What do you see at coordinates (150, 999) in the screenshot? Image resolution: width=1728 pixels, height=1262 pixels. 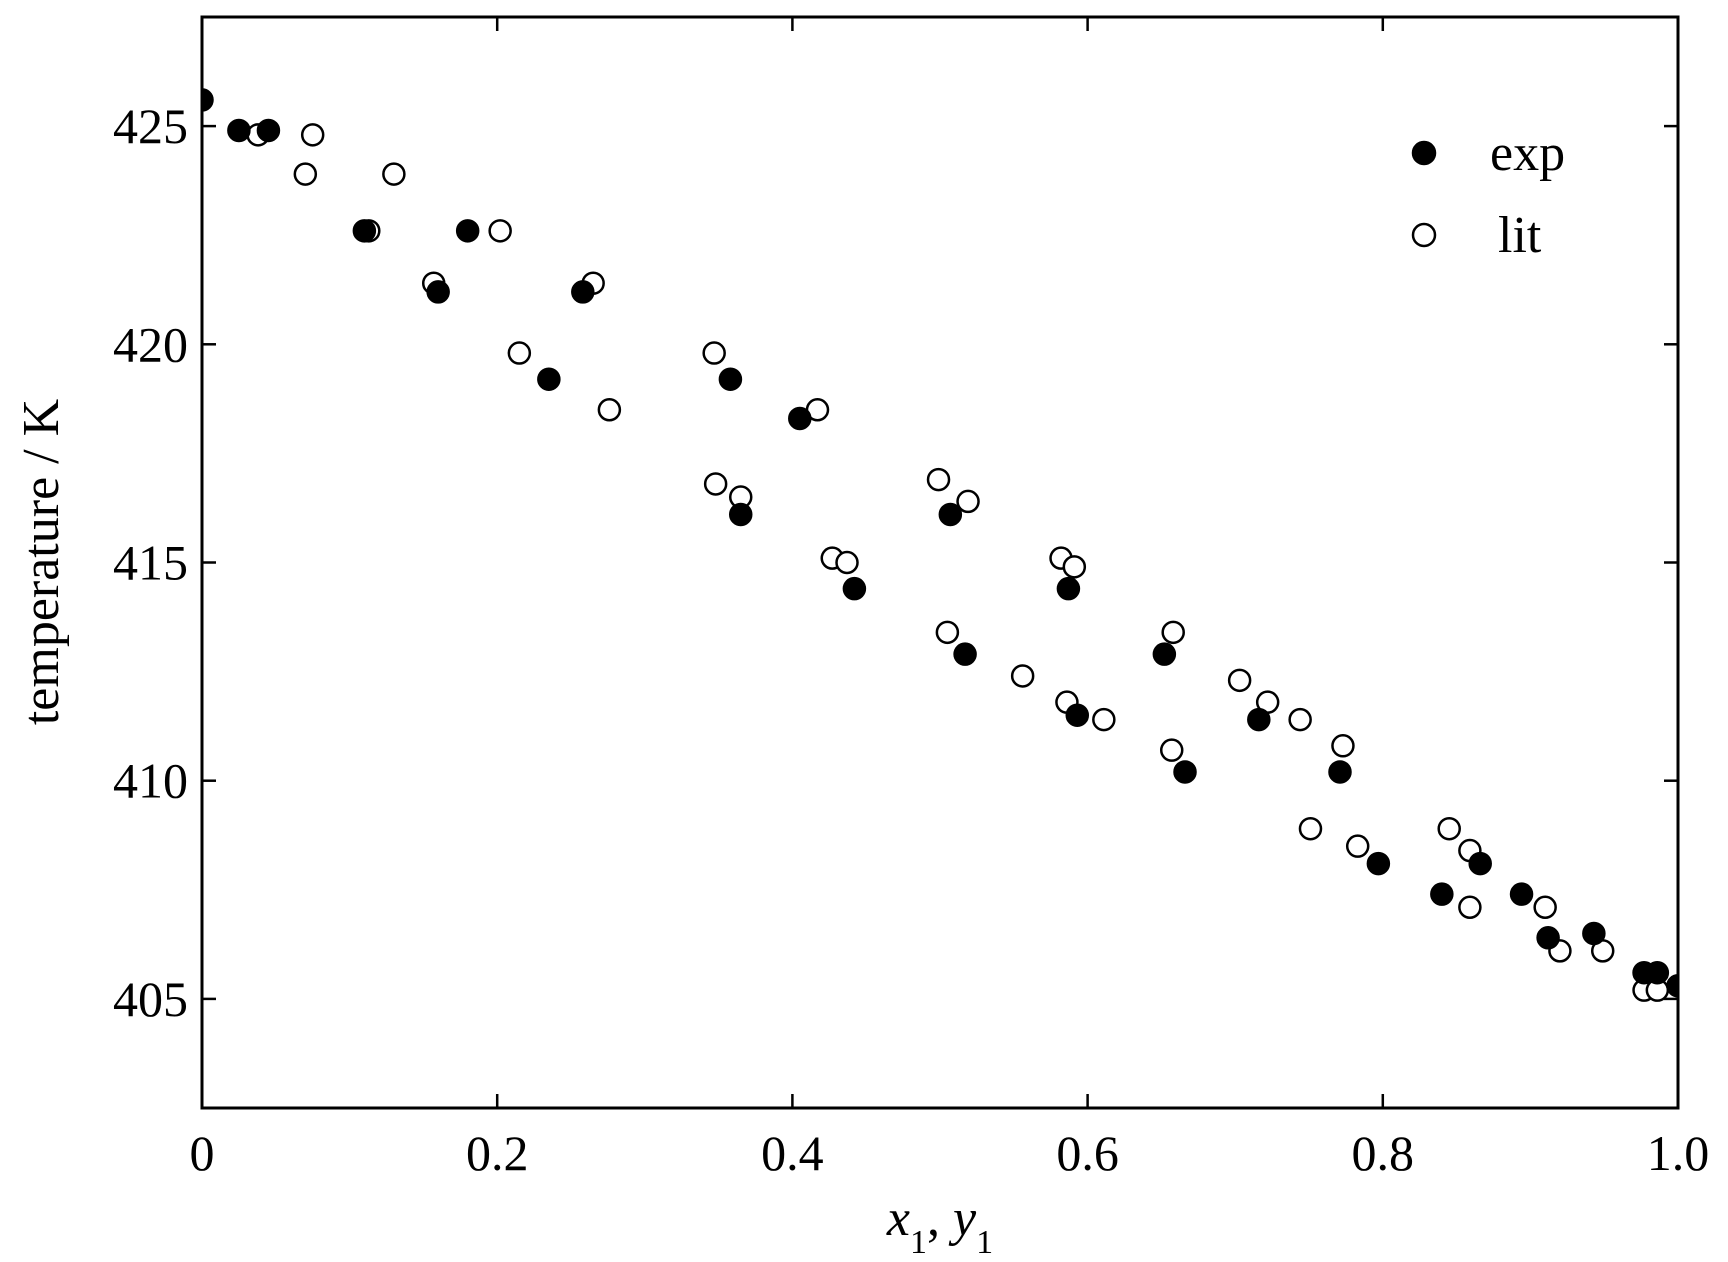 I see `y-tick-label: 405` at bounding box center [150, 999].